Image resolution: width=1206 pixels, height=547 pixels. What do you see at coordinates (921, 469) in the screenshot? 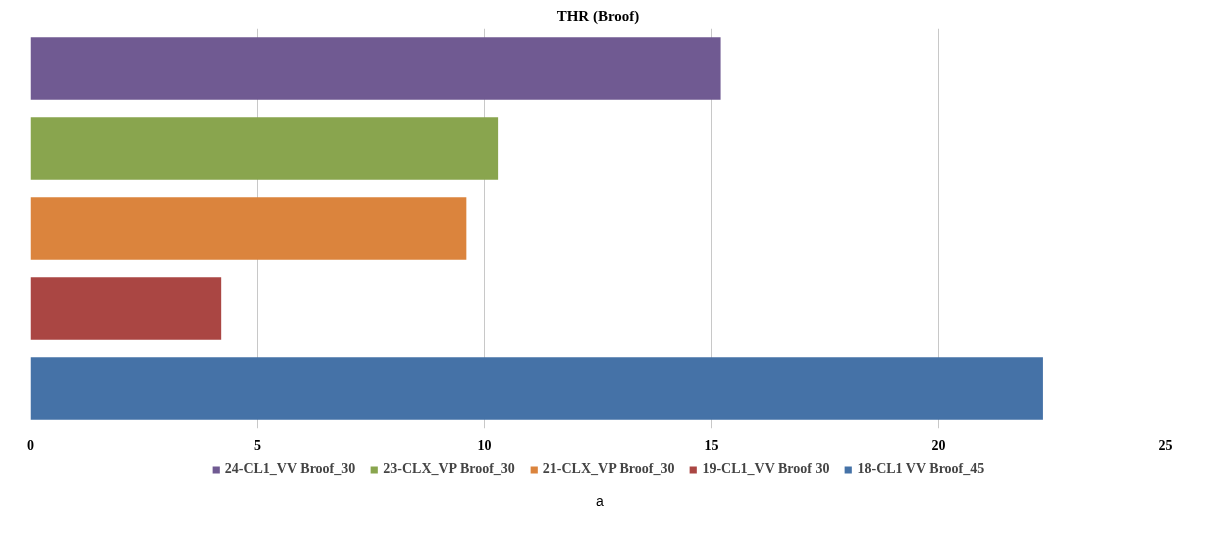
I see `legend-label: 18-CL1 VV Broof_45` at bounding box center [921, 469].